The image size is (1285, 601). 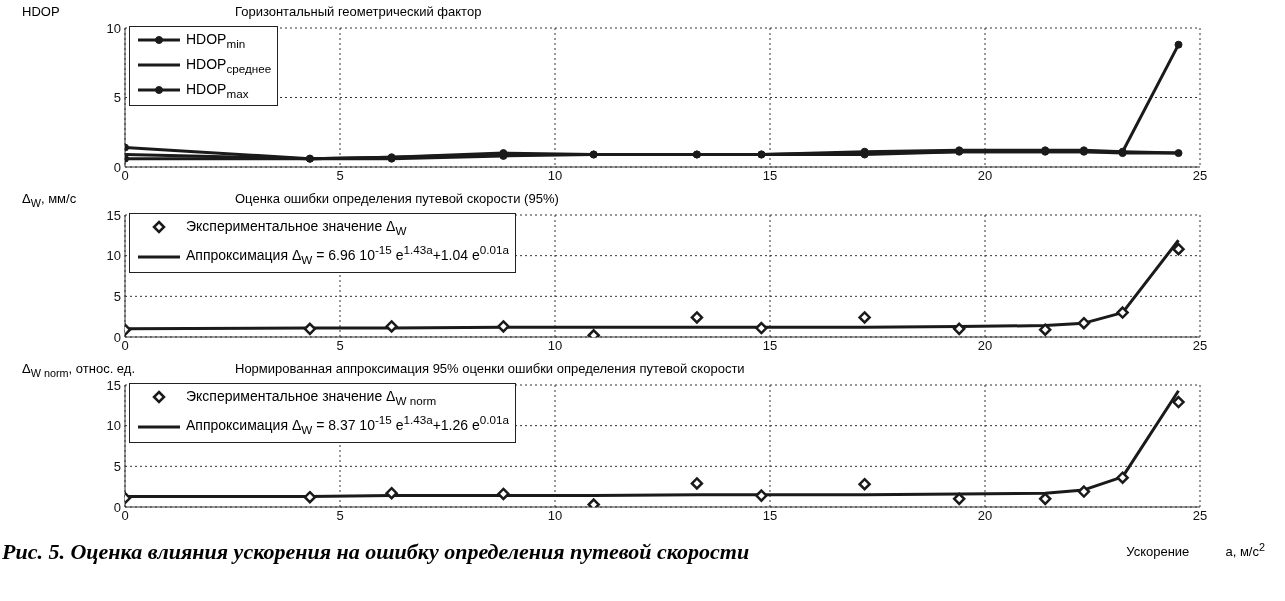 I want to click on legend-label: Аппроксимация Δ$_{W}$ = 8.37 10$^{-15}$ e$^{1.43a}$+1.26 e$^{0.01a}$, so click(x=347, y=425).